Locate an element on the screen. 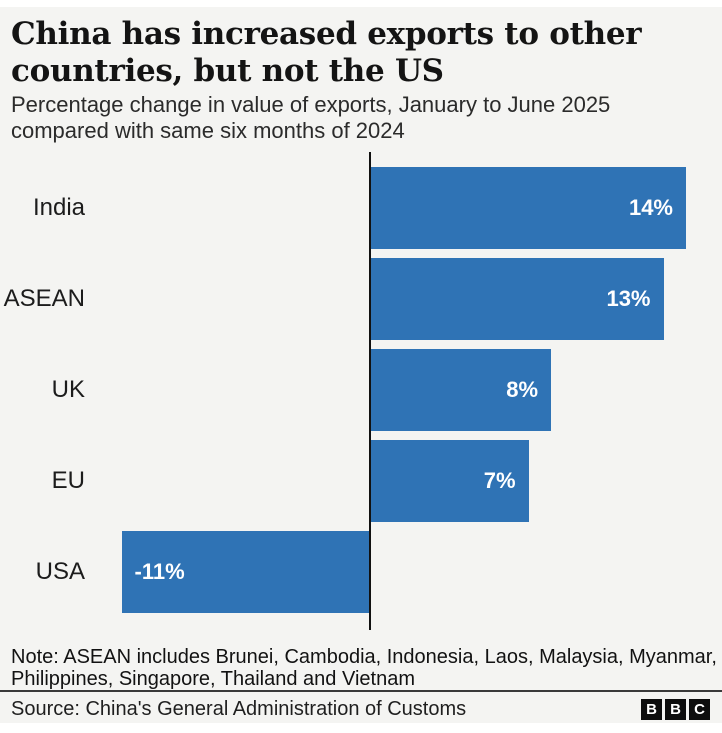 Image resolution: width=722 pixels, height=733 pixels. category-label: UK is located at coordinates (68, 389).